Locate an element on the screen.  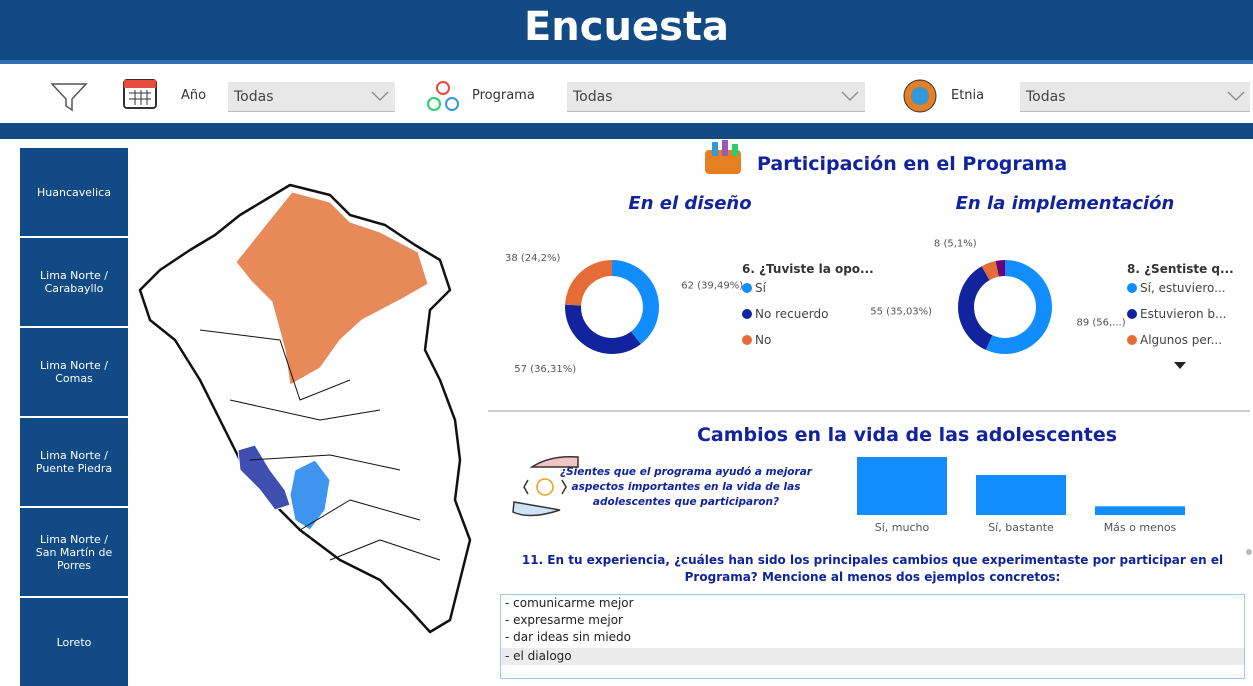
scroll-dot is located at coordinates (1249, 552).